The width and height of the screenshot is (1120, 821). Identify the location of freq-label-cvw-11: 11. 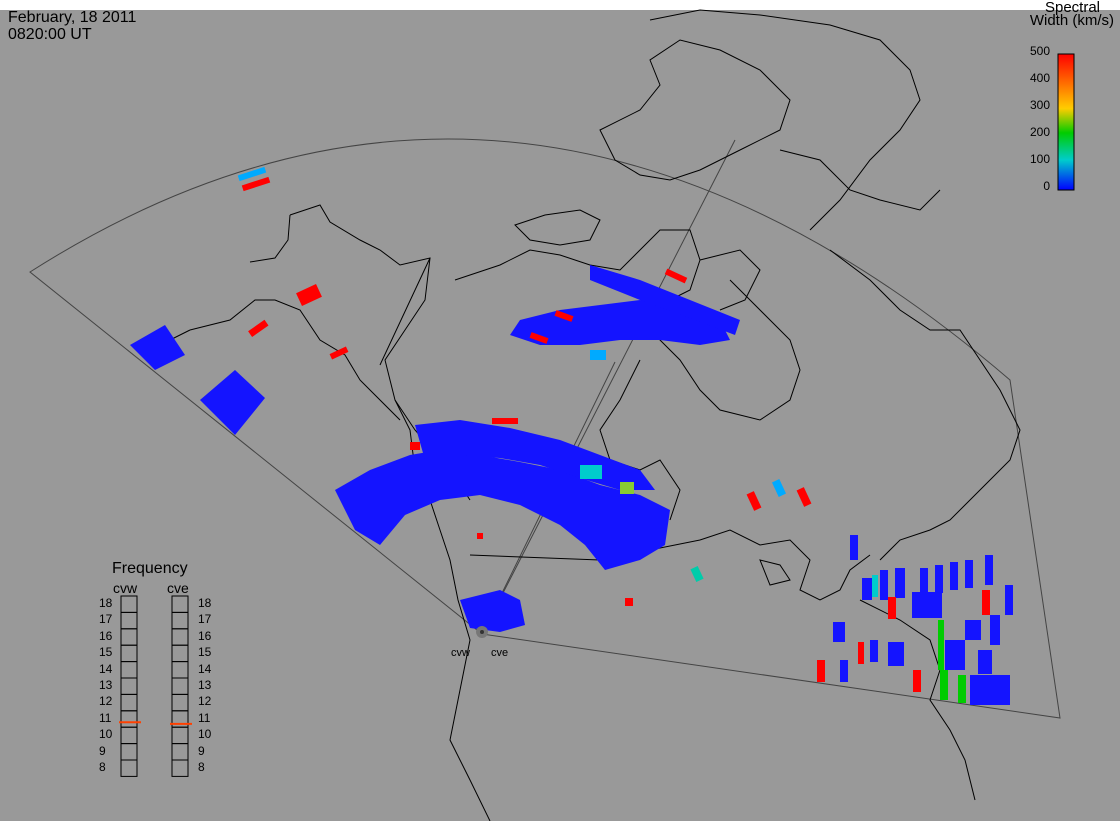
(105, 717).